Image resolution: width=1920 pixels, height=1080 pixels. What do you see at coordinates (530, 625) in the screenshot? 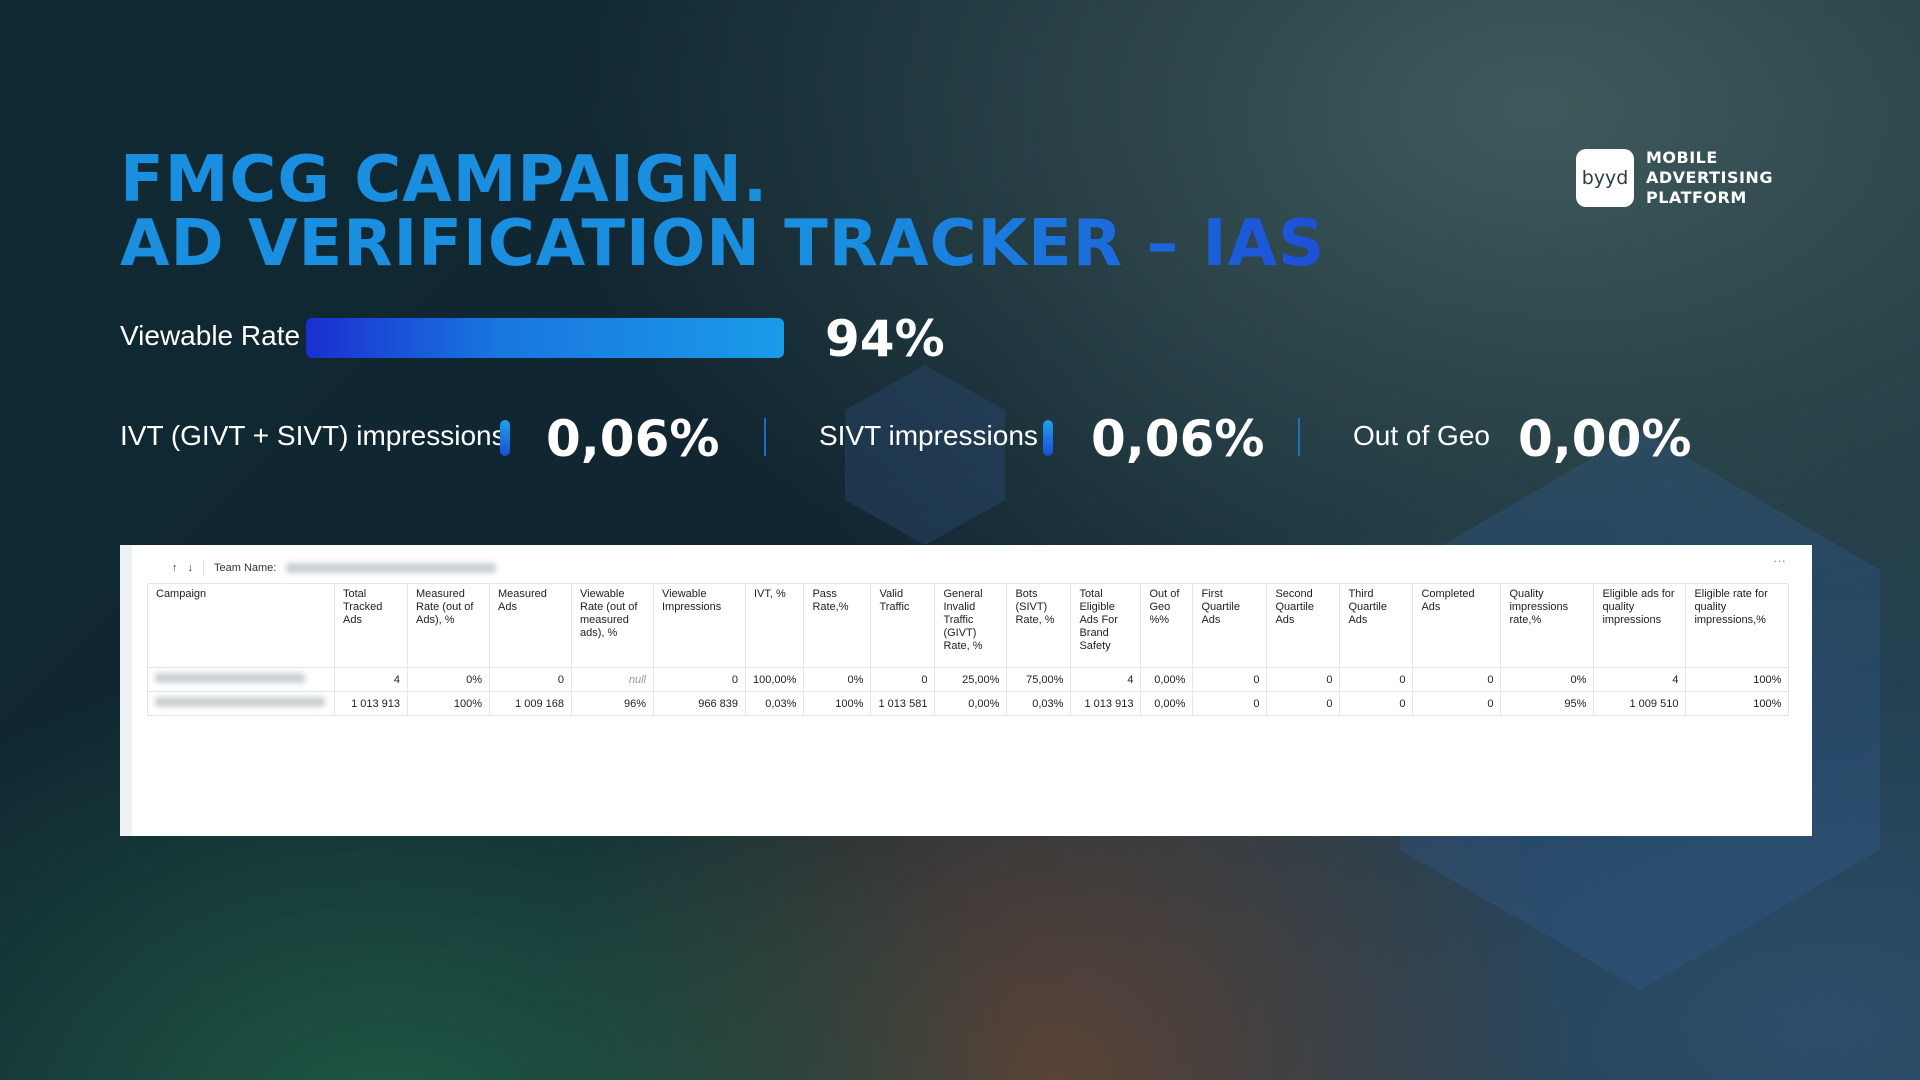
I see `column-header: Measured Ads` at bounding box center [530, 625].